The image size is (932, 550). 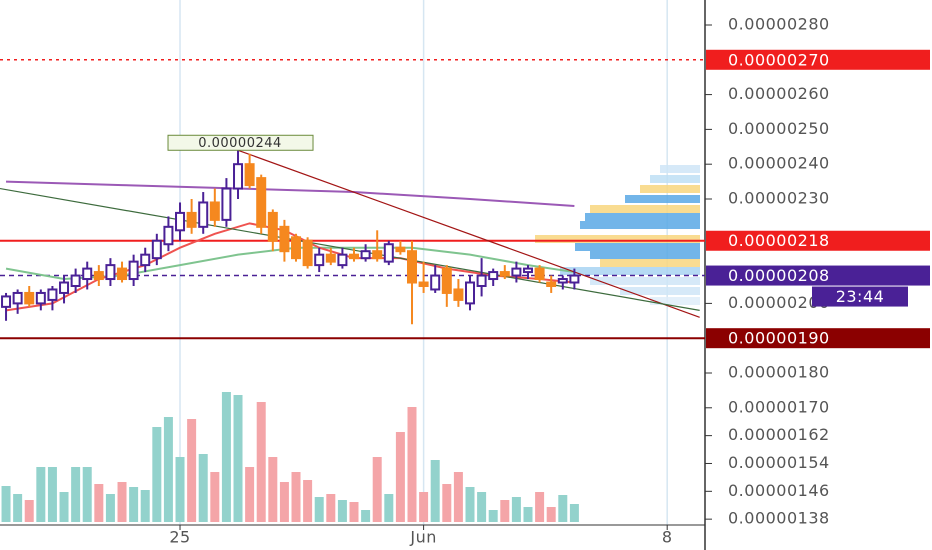 I want to click on price-label: 0.00000270, so click(x=779, y=59).